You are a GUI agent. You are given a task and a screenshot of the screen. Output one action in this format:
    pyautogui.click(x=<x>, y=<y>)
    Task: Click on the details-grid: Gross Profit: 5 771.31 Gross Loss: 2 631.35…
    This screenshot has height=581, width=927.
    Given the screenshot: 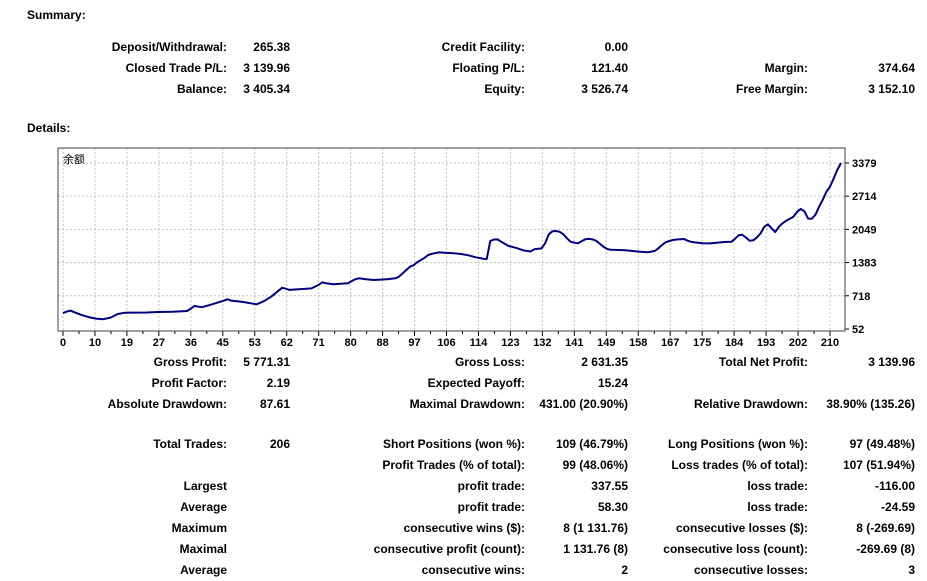 What is the action you would take?
    pyautogui.click(x=457, y=382)
    